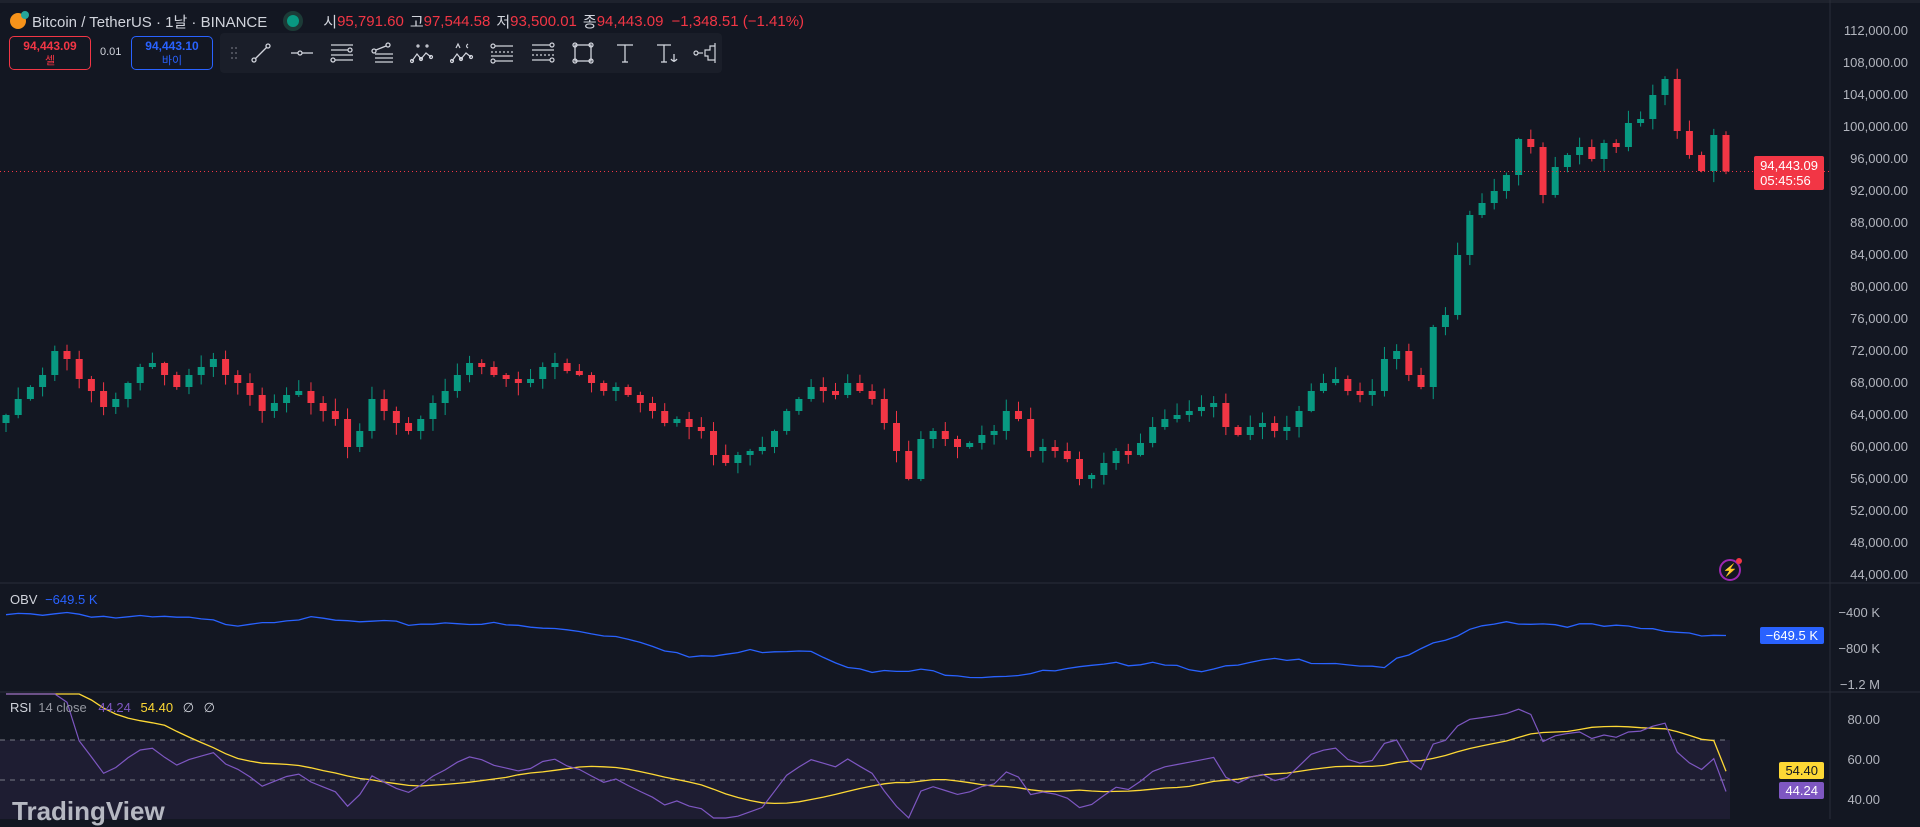 The image size is (1920, 827). I want to click on parallel-channel-icon, so click(342, 53).